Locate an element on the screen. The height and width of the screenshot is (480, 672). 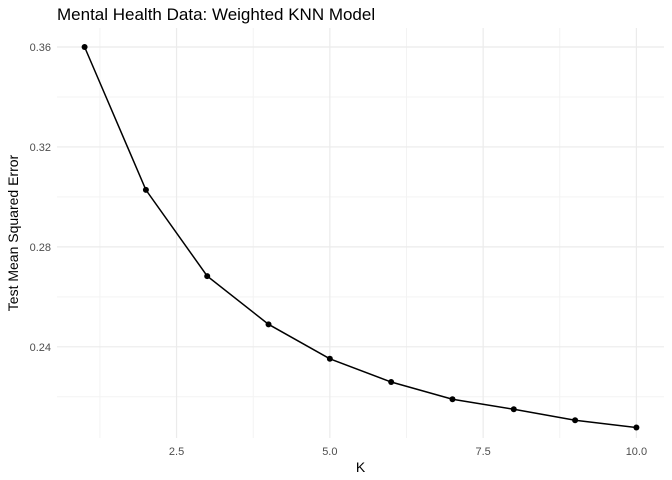
y-tick-label: 0.32 is located at coordinates (40, 148).